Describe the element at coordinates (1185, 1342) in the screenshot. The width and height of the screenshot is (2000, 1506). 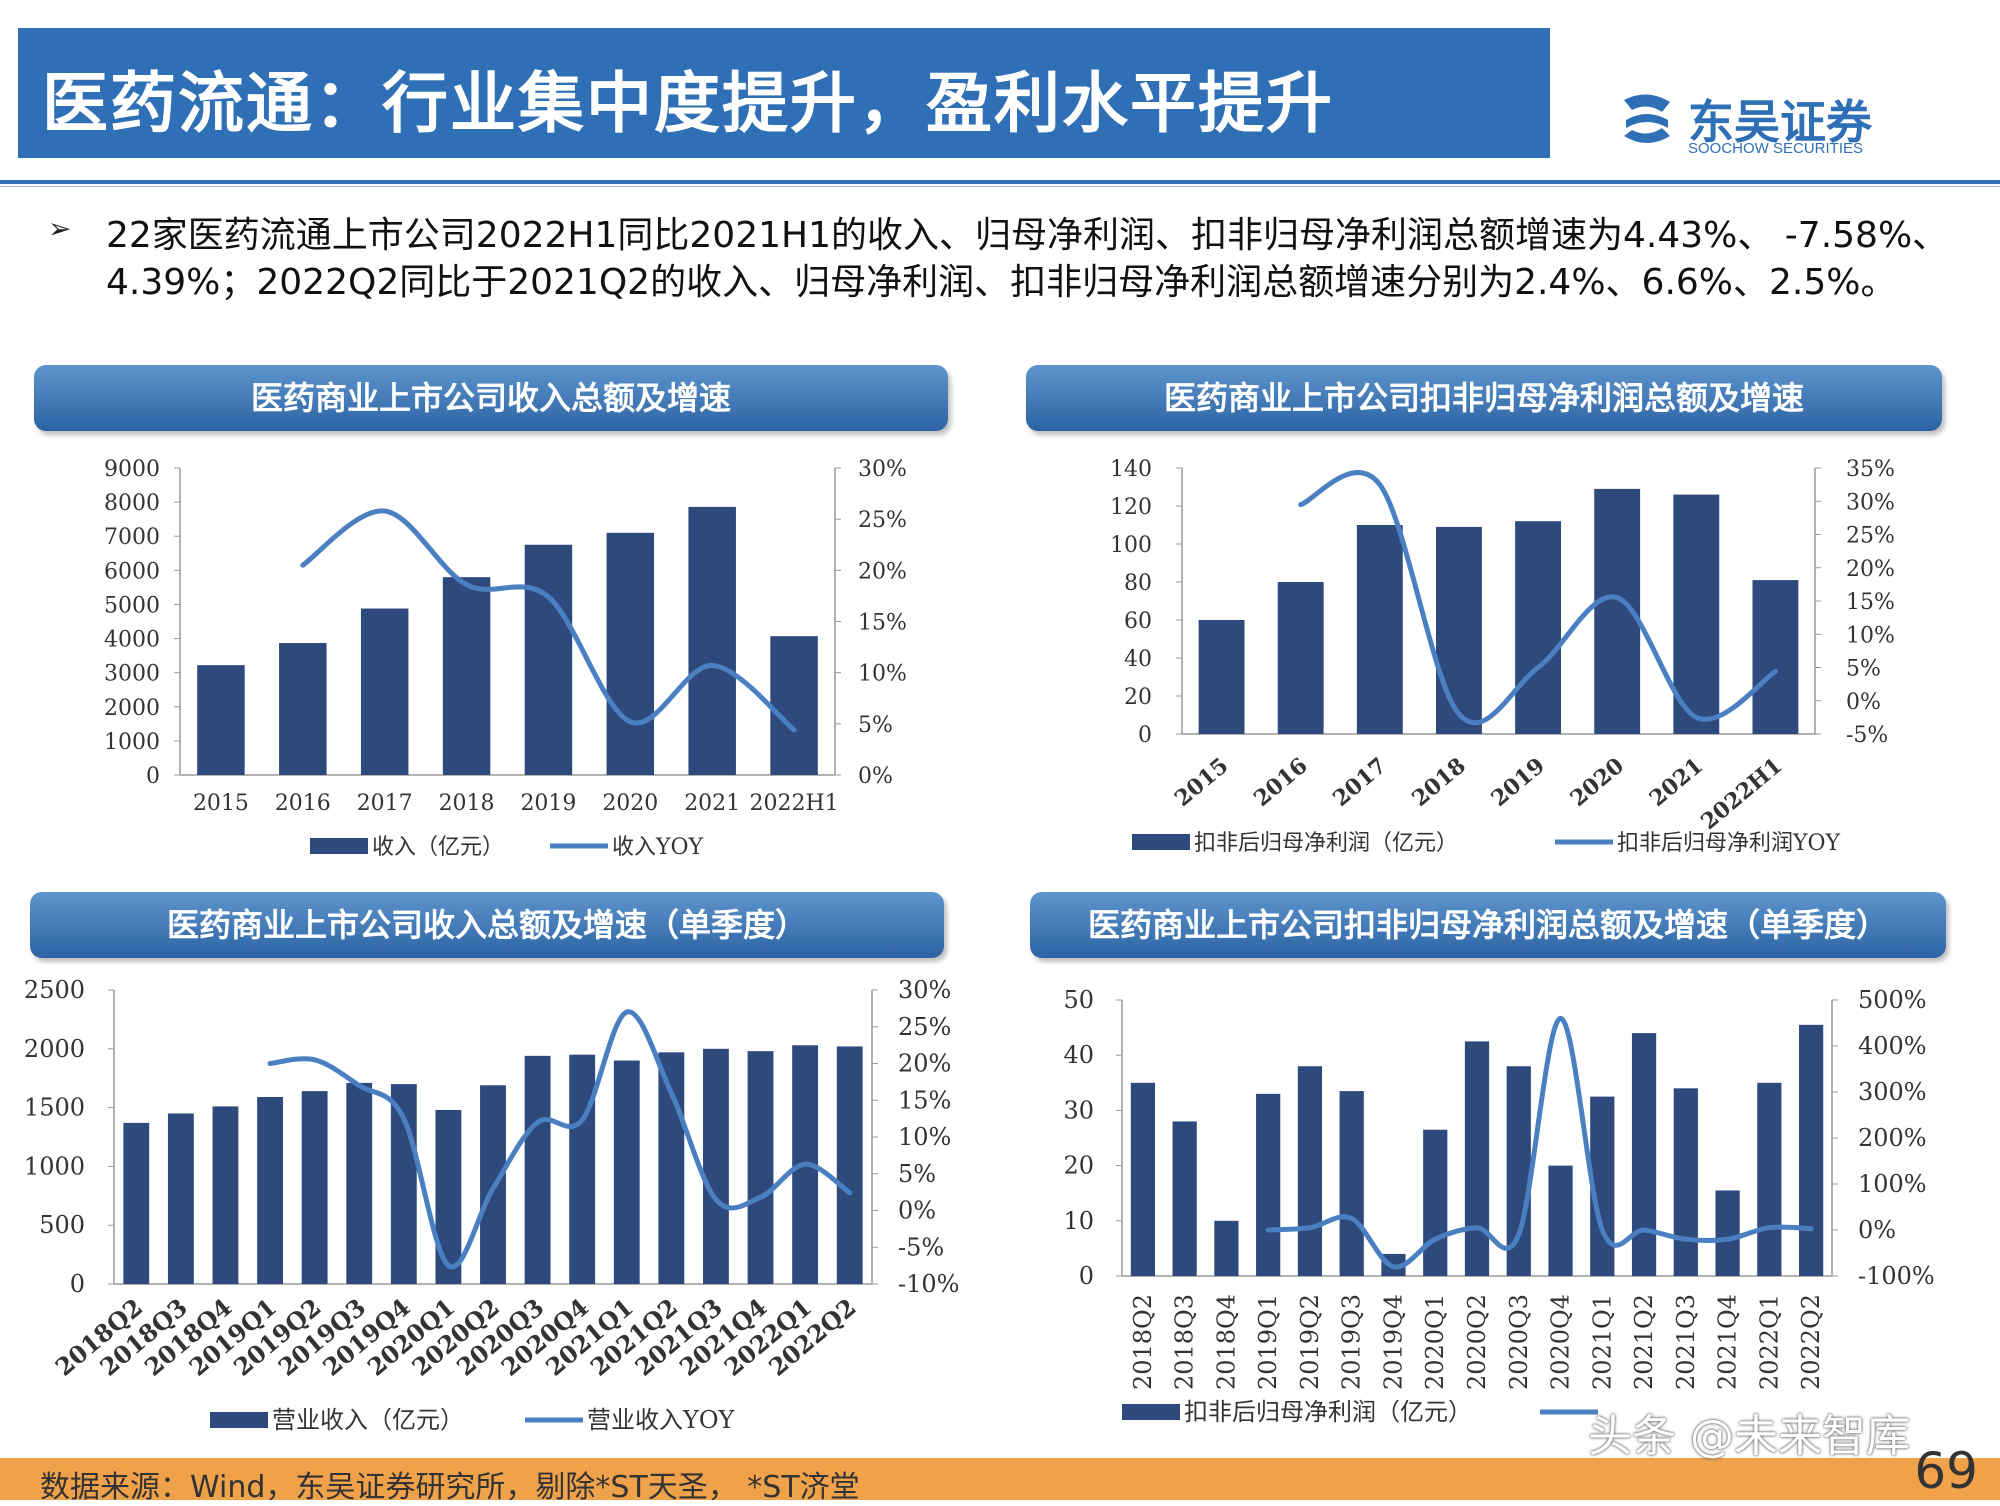
I see `x-tick-label: 2018Q3` at that location.